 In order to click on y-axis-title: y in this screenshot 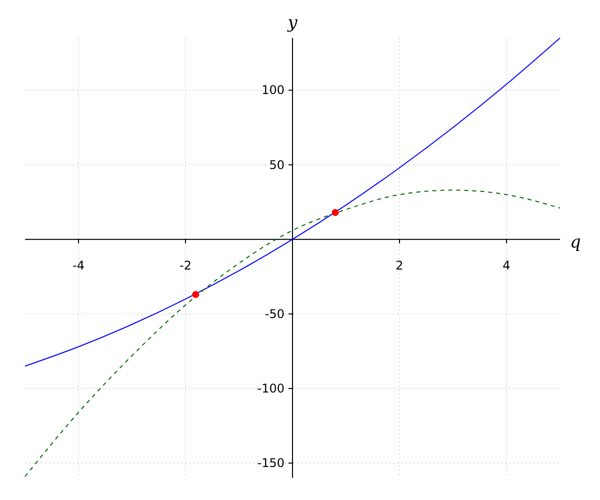, I will do `click(292, 23)`.